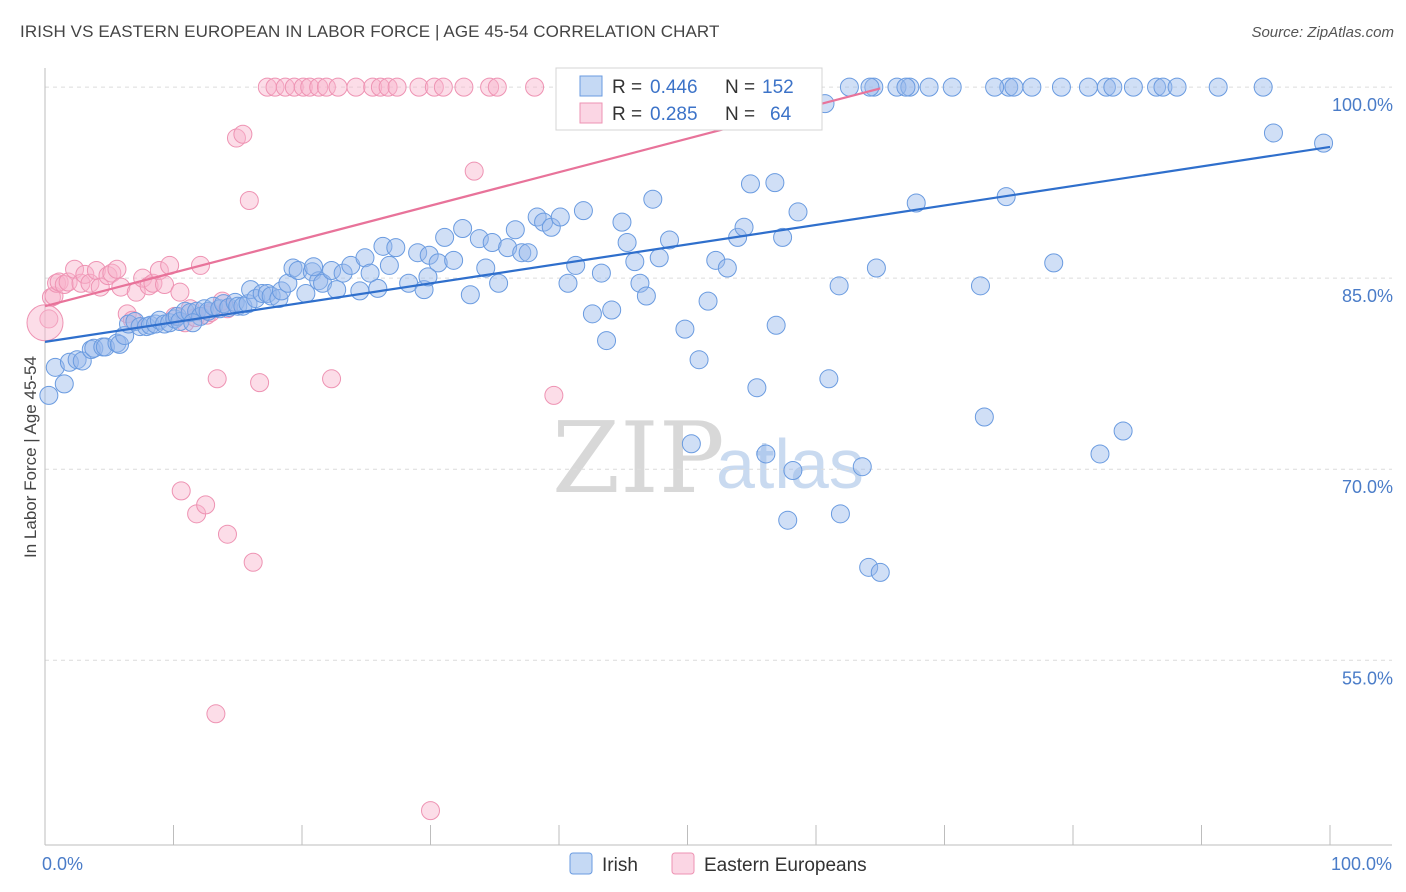 The height and width of the screenshot is (892, 1406). I want to click on legend-swatch-ee, so click(591, 113).